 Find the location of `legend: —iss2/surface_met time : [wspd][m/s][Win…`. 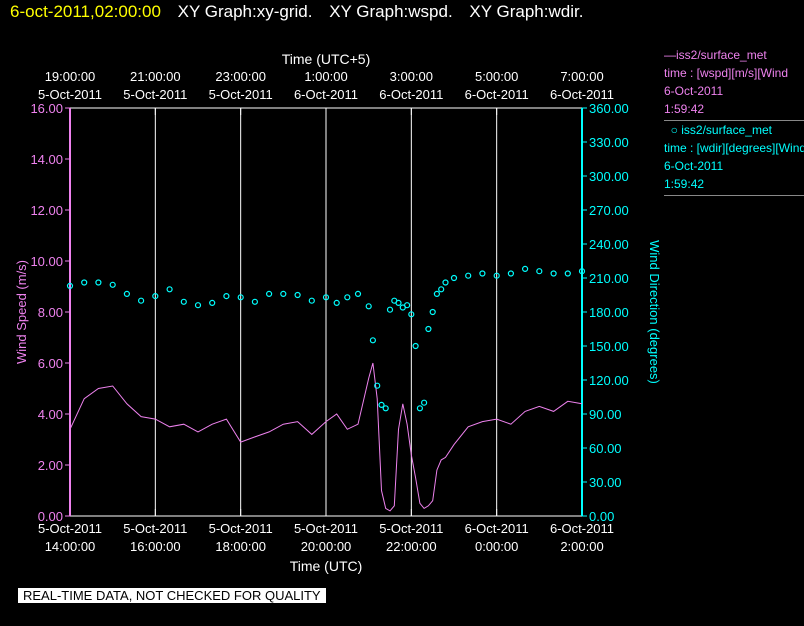

legend: —iss2/surface_met time : [wspd][m/s][Win… is located at coordinates (734, 121).